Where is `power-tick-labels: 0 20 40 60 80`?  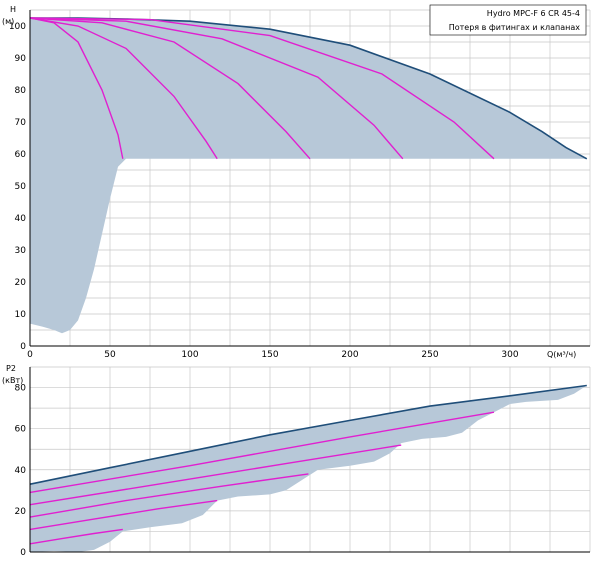 power-tick-labels: 0 20 40 60 80 is located at coordinates (21, 471).